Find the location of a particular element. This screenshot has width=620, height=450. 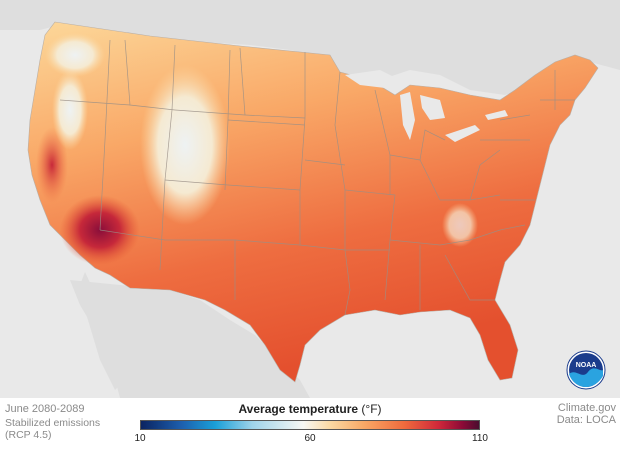

scenario-label: Stabilized emissions is located at coordinates (53, 423).